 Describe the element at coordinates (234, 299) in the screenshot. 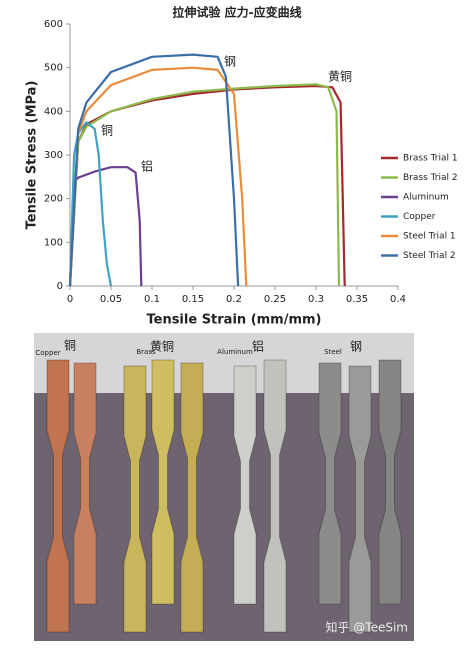

I see `x-tick-label: 0.2` at that location.